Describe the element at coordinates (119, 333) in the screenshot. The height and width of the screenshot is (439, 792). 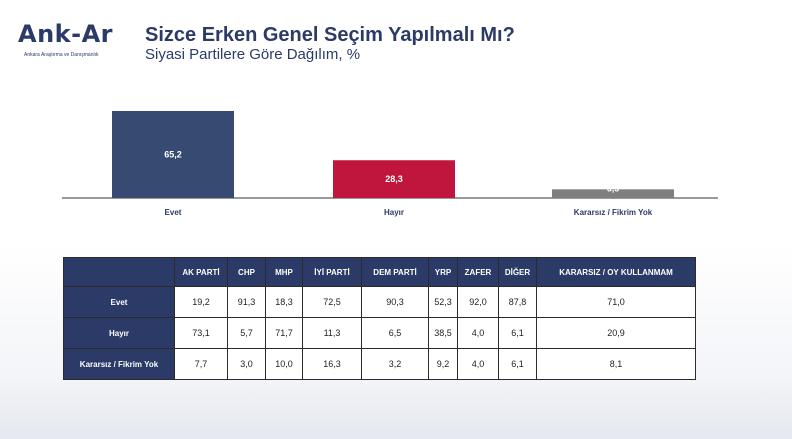
I see `row-header: Hayır` at that location.